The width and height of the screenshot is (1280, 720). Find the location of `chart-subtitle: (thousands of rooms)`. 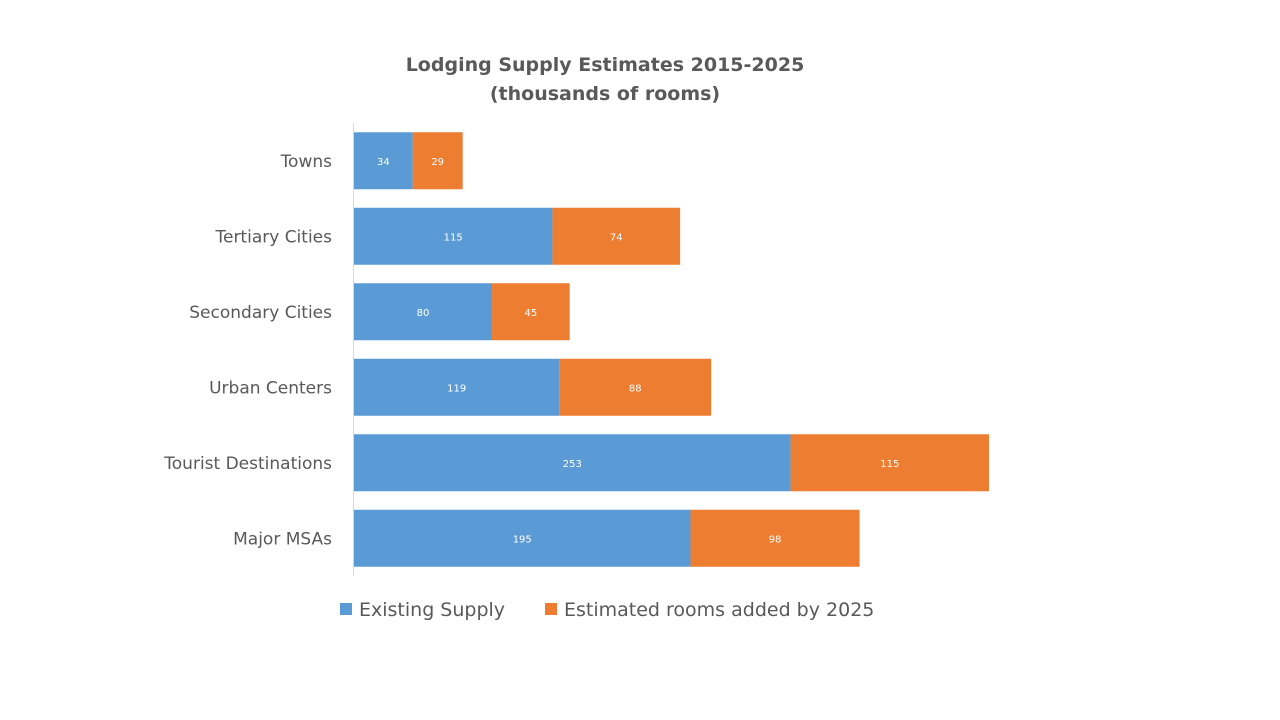

chart-subtitle: (thousands of rooms) is located at coordinates (605, 94).